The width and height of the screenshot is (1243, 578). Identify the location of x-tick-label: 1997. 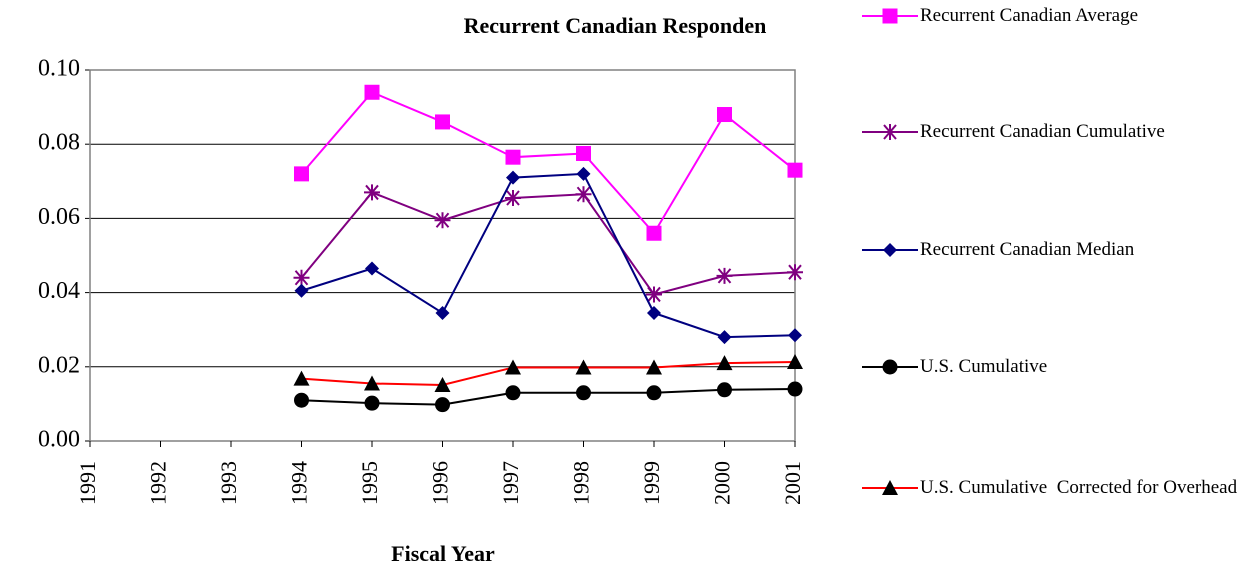
(510, 483).